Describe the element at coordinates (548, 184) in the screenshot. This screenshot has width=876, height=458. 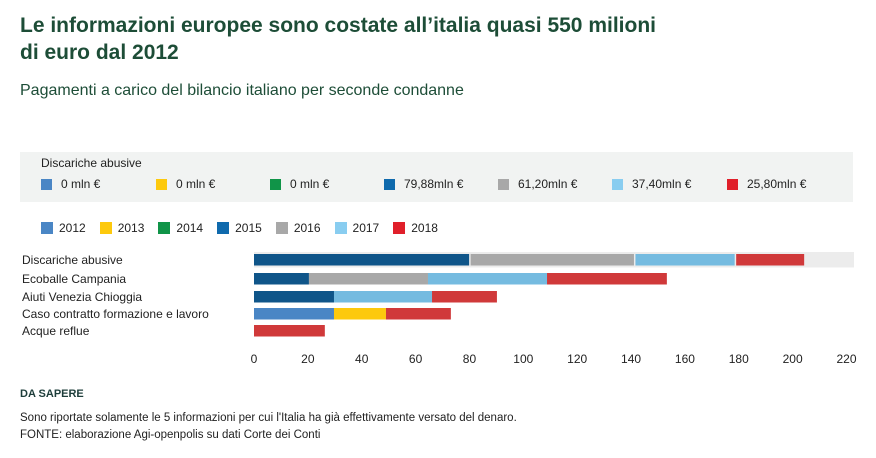
I see `tooltip-value: 61,20mln €` at that location.